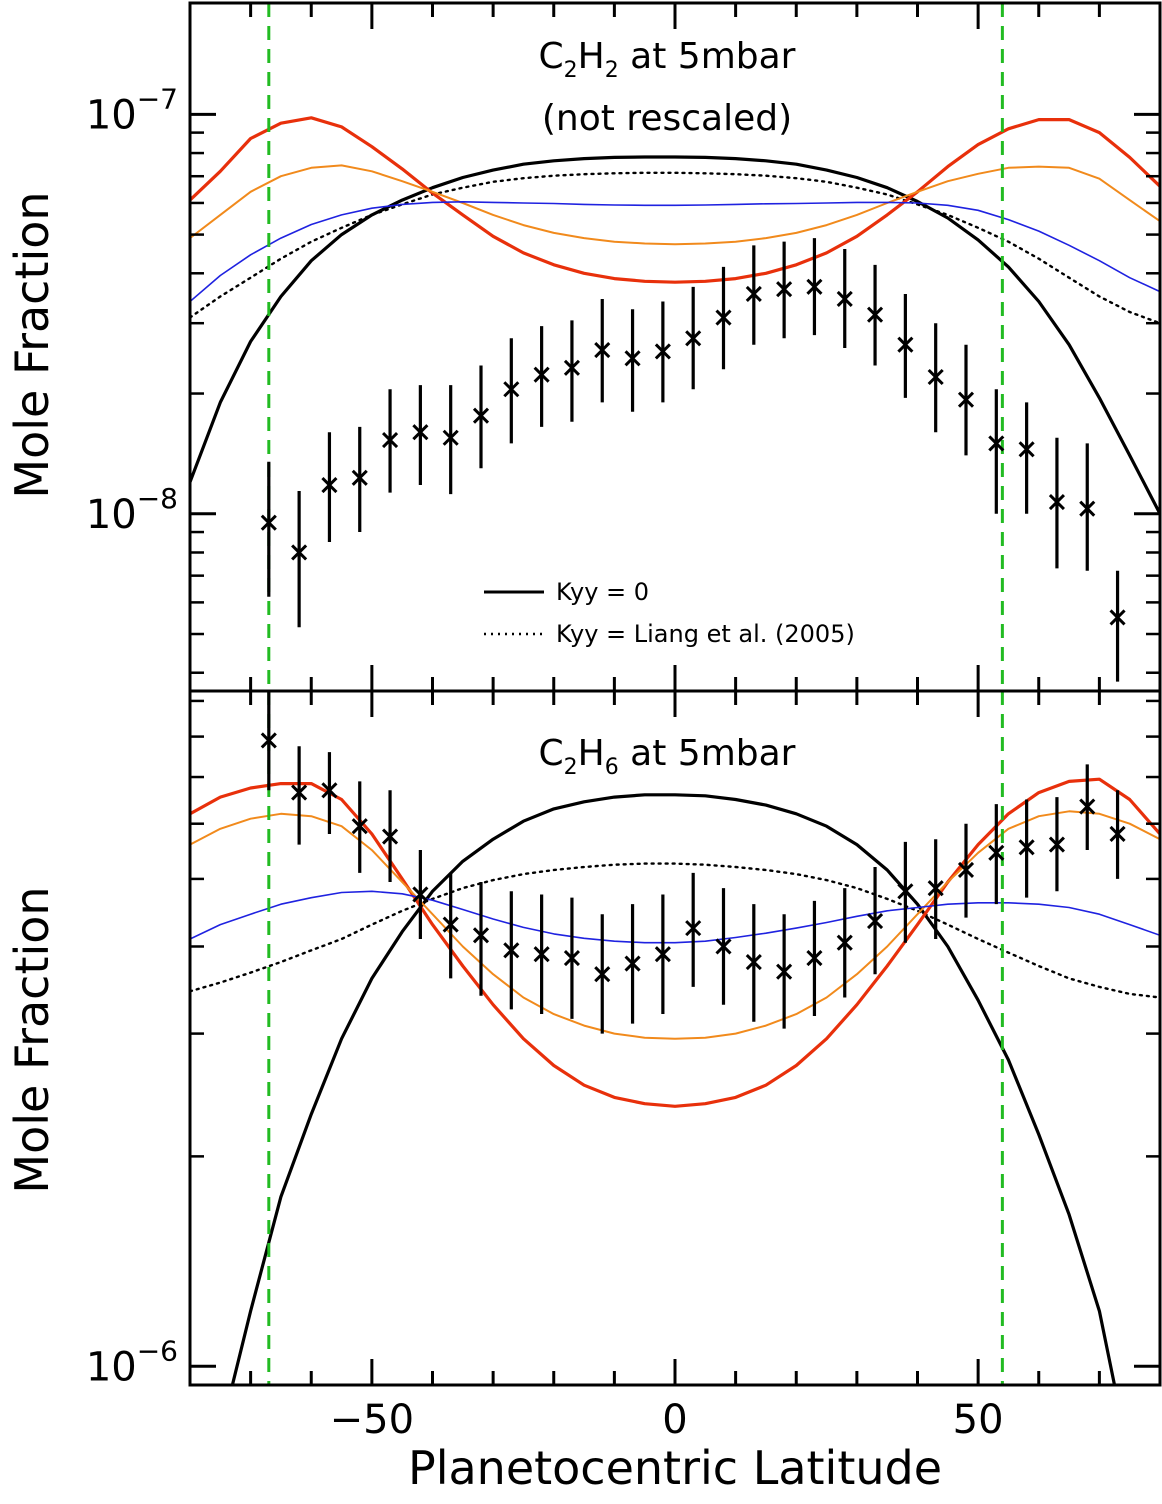  I want to click on y-tick-label: 10⁻⁶, so click(132, 1362).